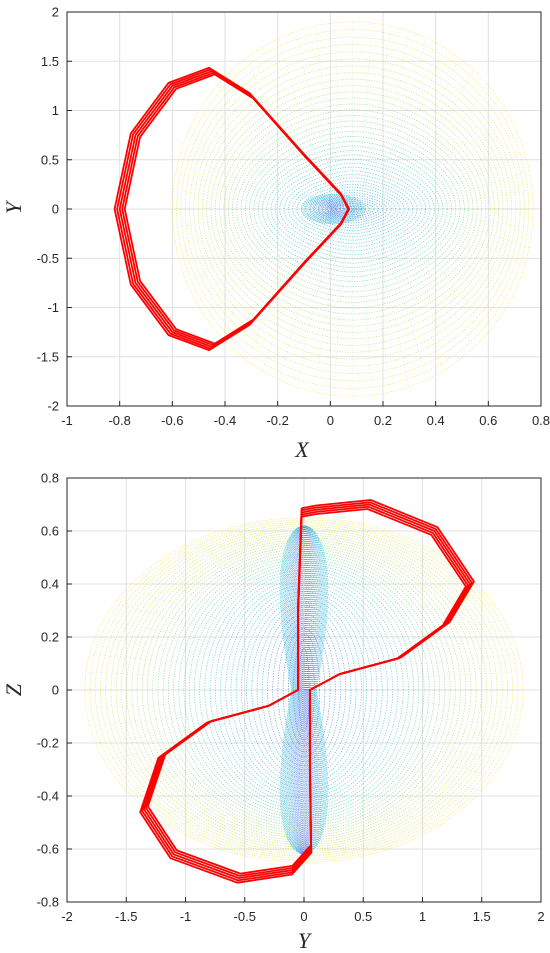  I want to click on x-tick-label: -1, so click(186, 916).